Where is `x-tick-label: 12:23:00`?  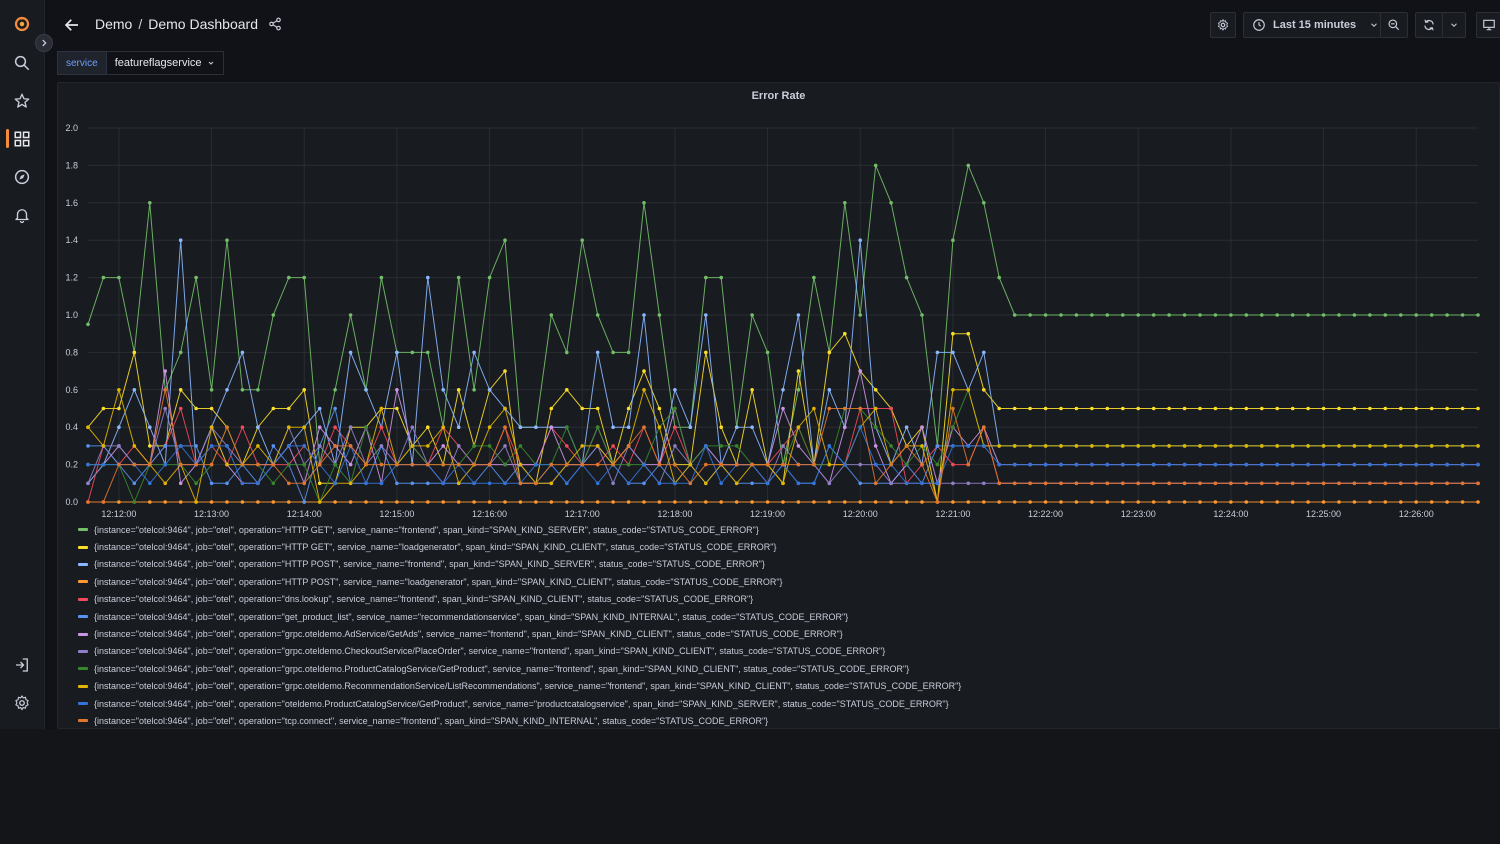 x-tick-label: 12:23:00 is located at coordinates (1138, 514).